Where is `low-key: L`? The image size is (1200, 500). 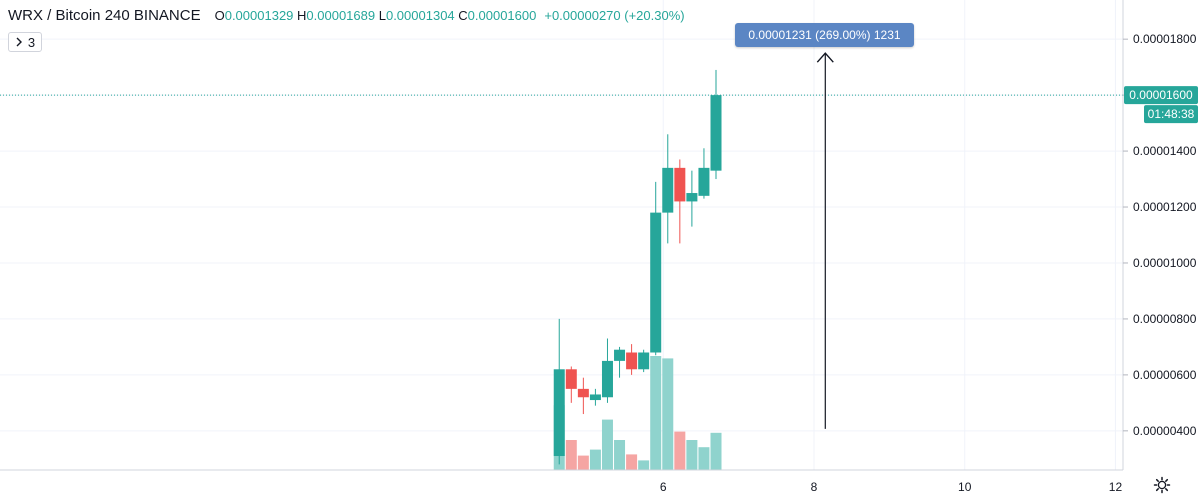 low-key: L is located at coordinates (382, 15).